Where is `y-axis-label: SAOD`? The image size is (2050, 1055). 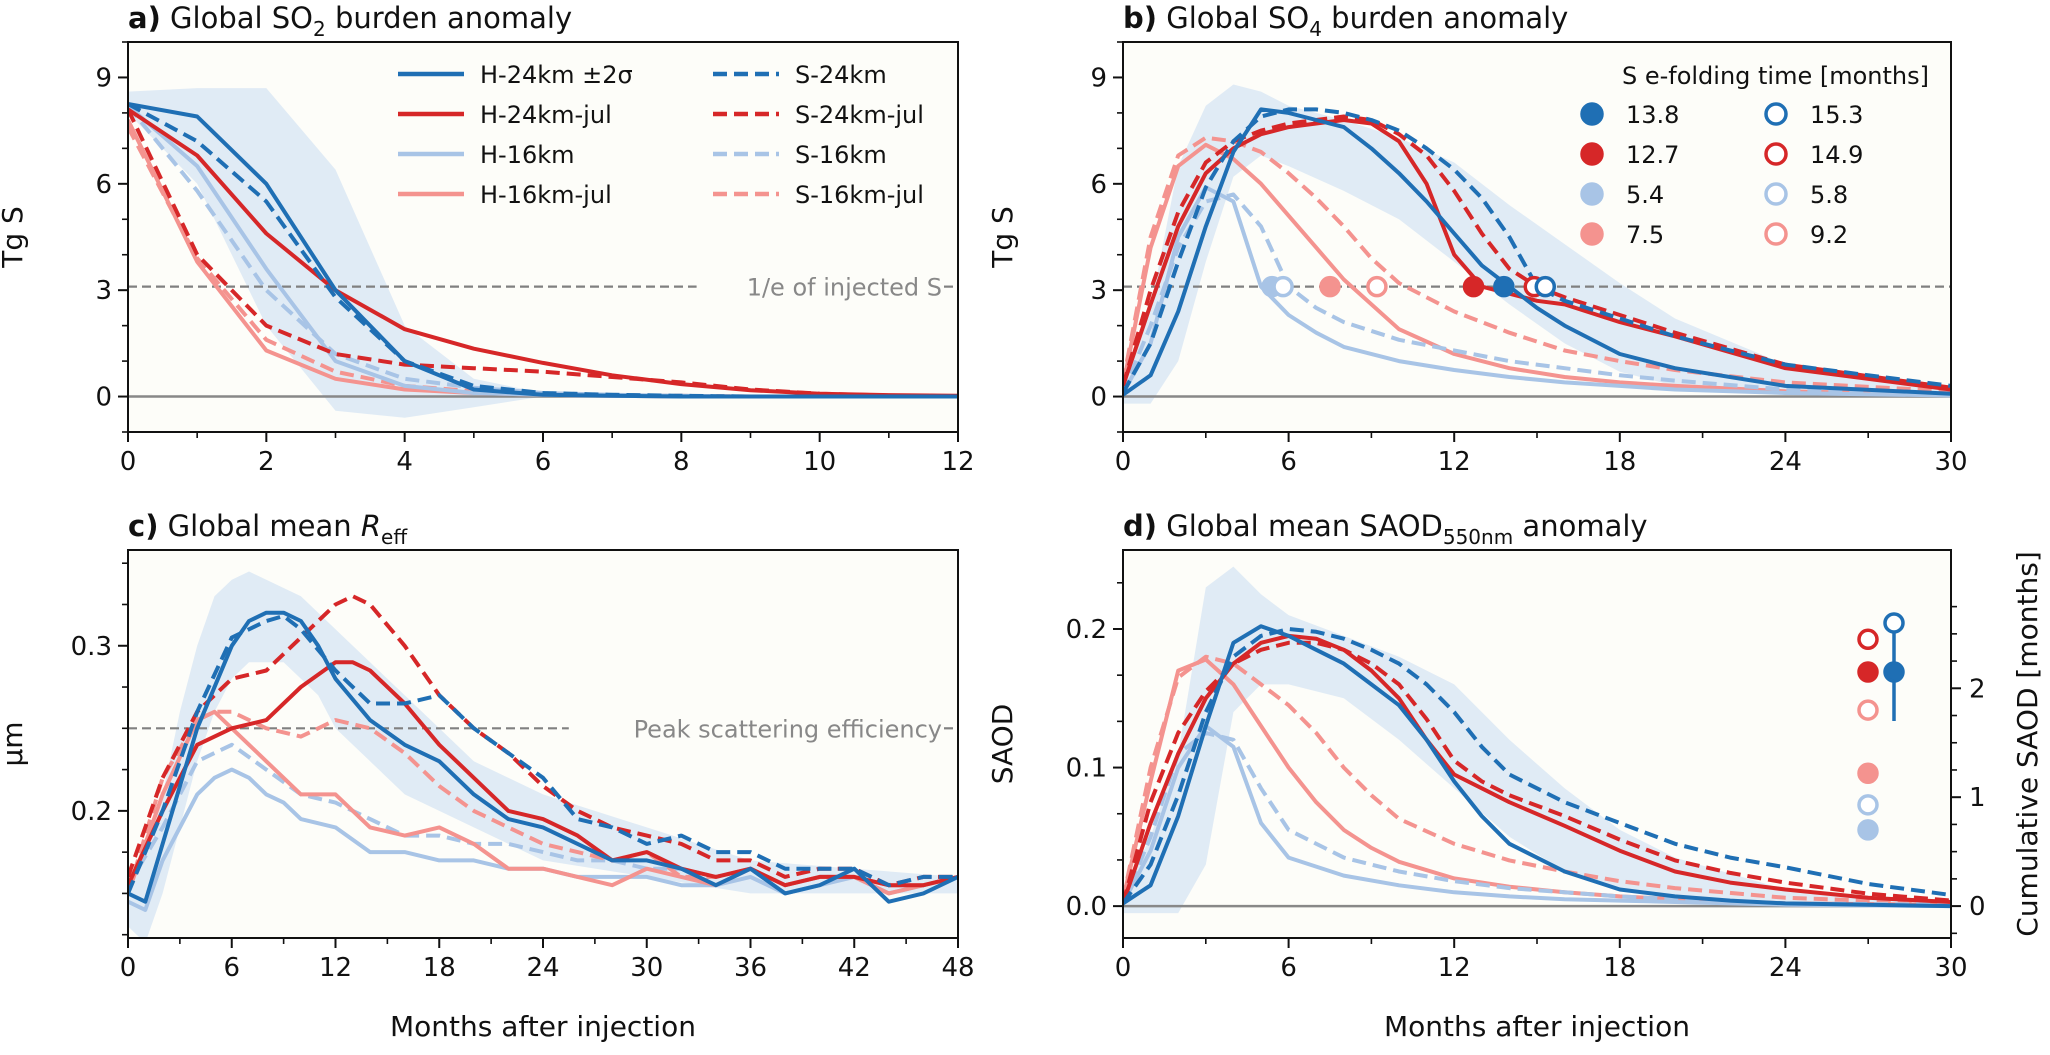
y-axis-label: SAOD is located at coordinates (1002, 744).